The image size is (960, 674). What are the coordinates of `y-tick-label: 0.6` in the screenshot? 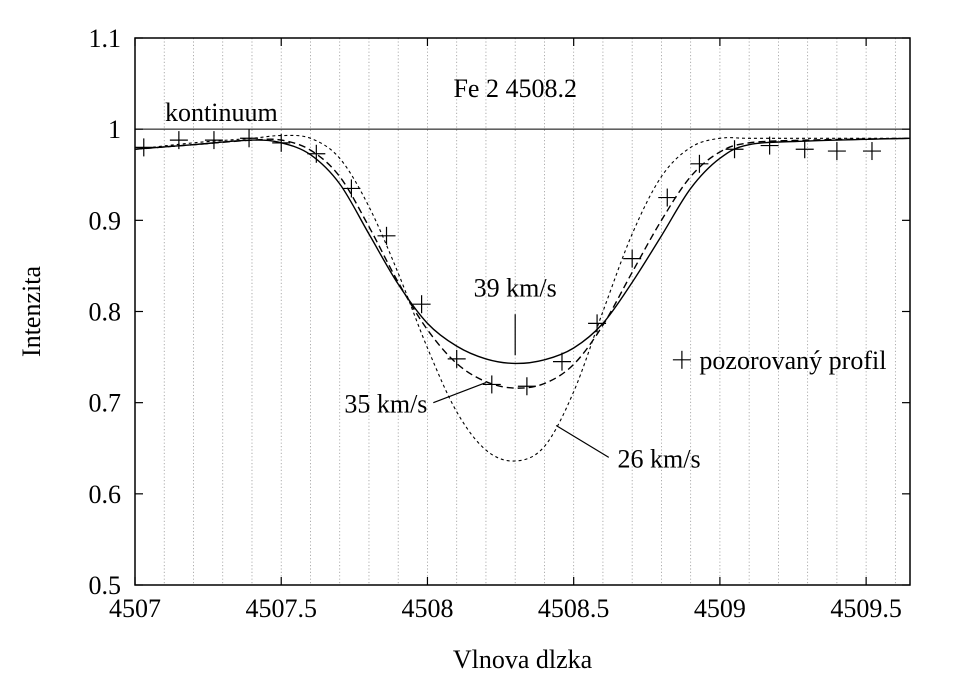 It's located at (105, 494).